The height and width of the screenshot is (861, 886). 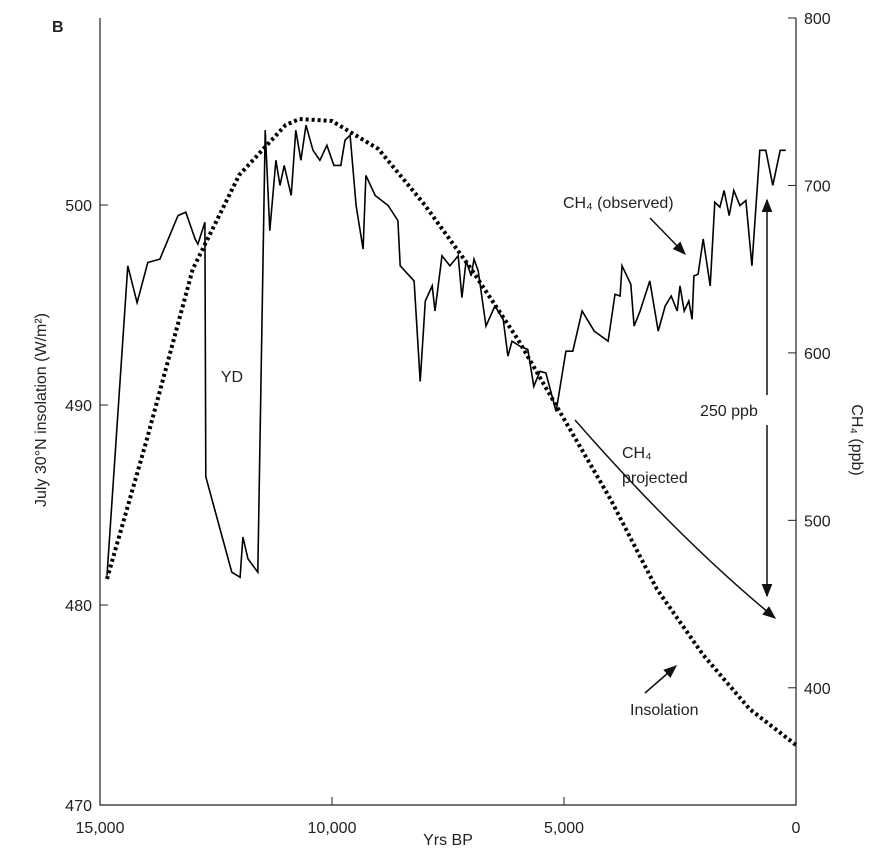 What do you see at coordinates (856, 439) in the screenshot?
I see `y2-axis-label: CH₄ (ppb)` at bounding box center [856, 439].